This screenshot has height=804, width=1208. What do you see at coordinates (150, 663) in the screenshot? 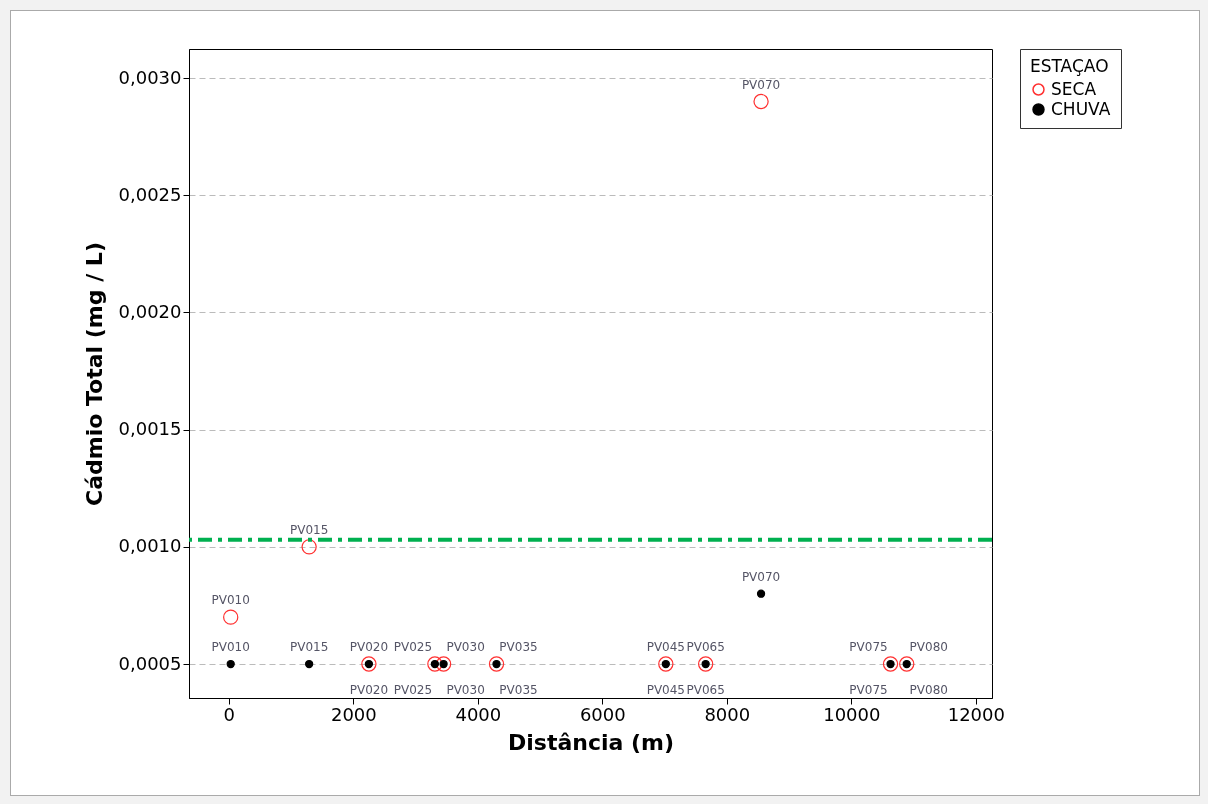
I see `y-tick-label: 0,0005` at bounding box center [150, 663].